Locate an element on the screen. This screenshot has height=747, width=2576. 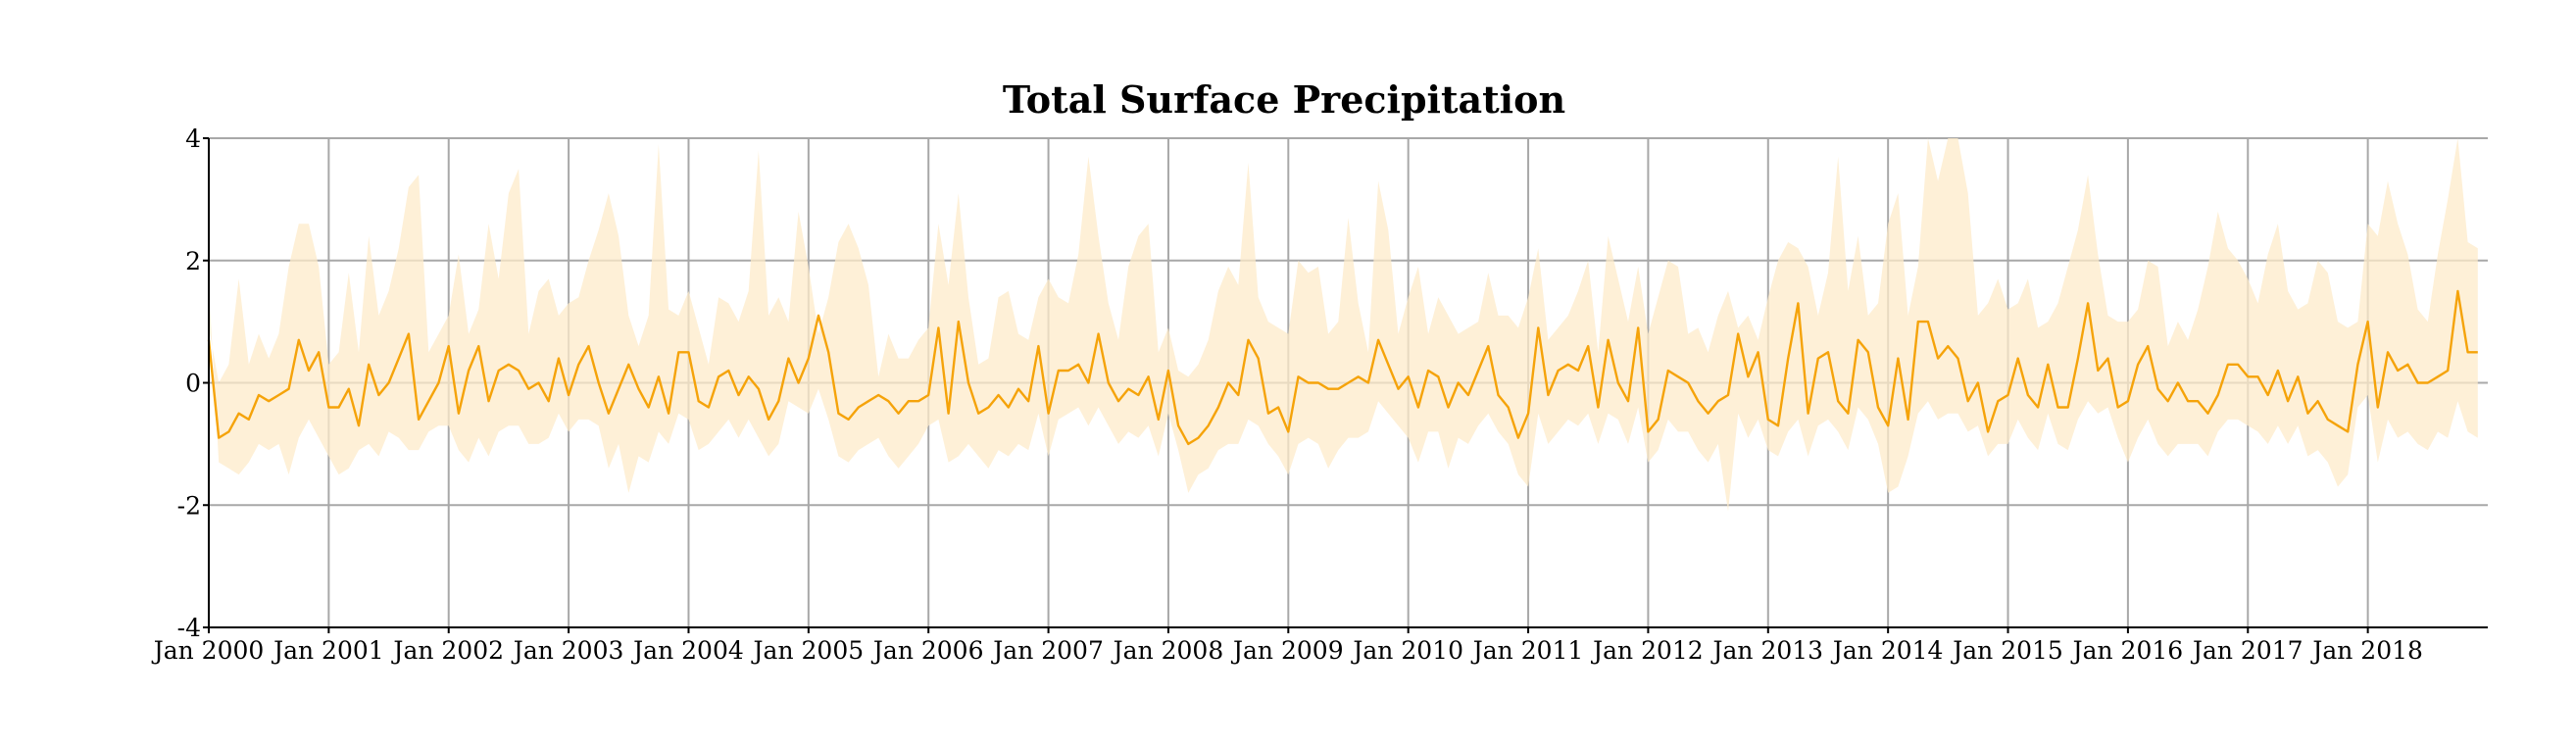
x-tick-label: Jan 2007 is located at coordinates (1047, 650).